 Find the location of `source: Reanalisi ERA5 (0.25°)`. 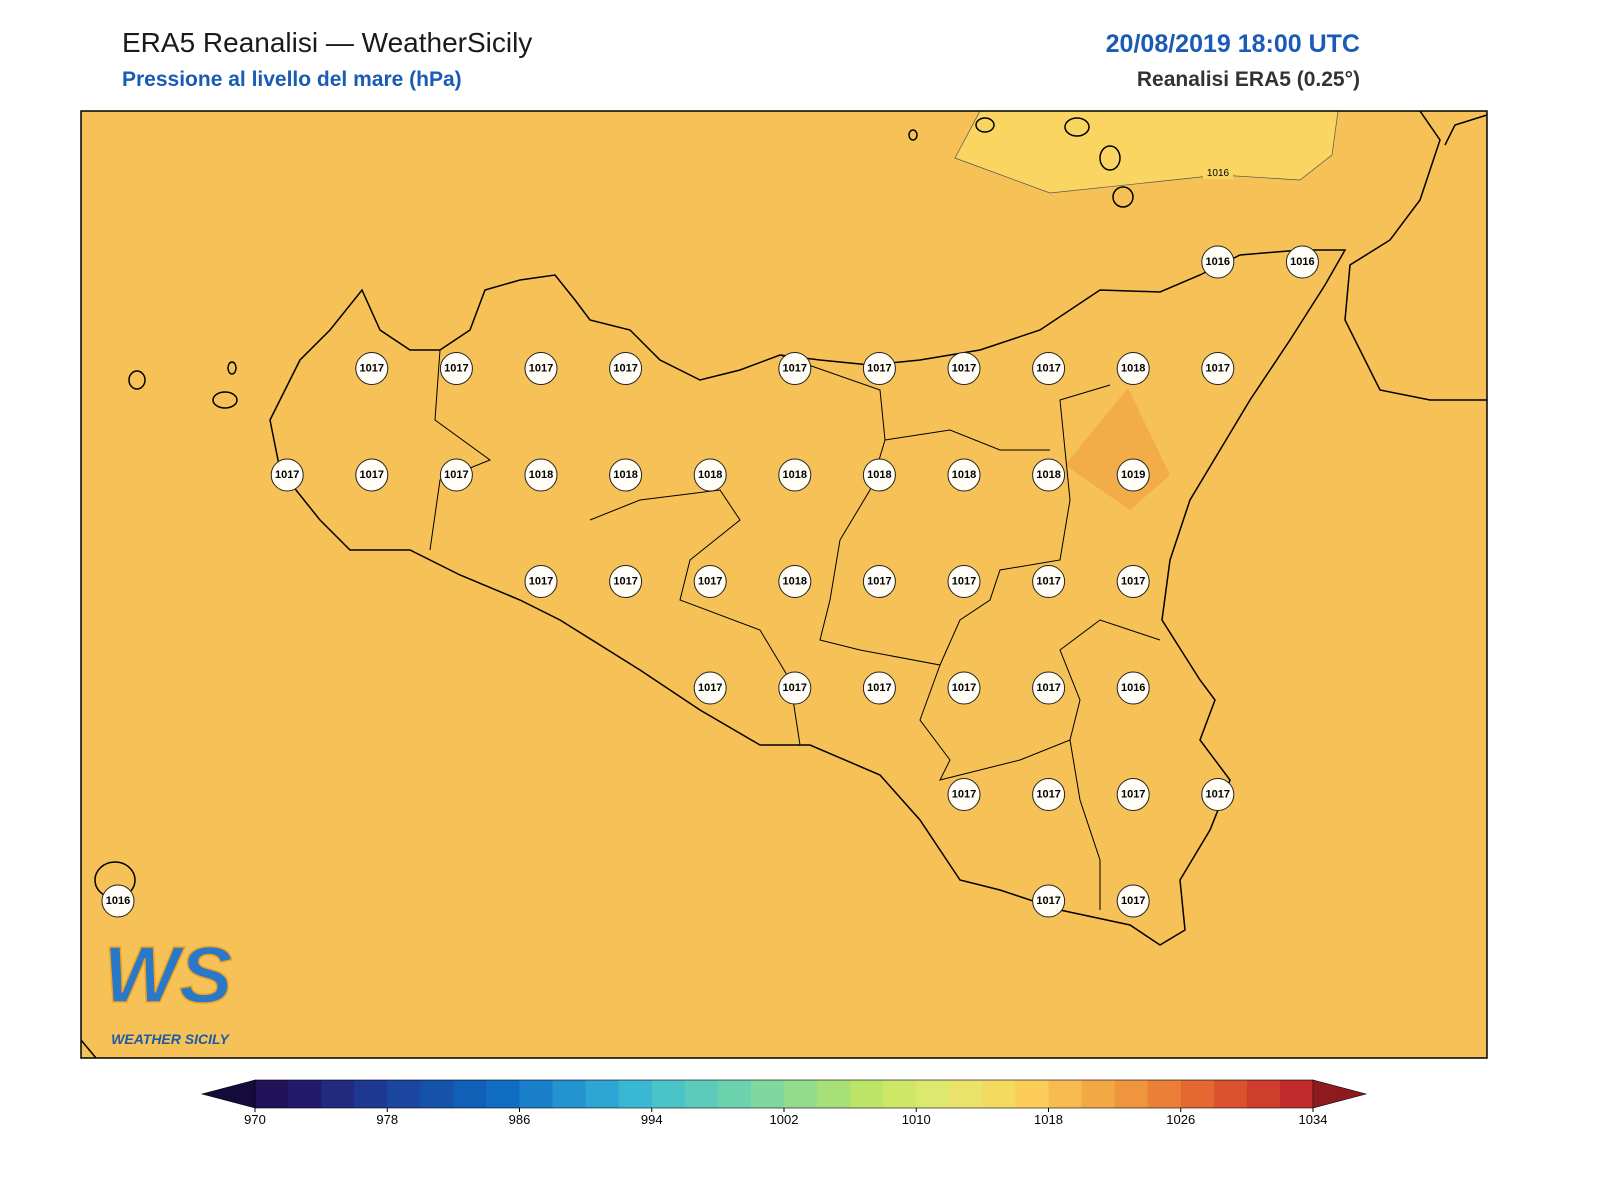

source: Reanalisi ERA5 (0.25°) is located at coordinates (1248, 79).